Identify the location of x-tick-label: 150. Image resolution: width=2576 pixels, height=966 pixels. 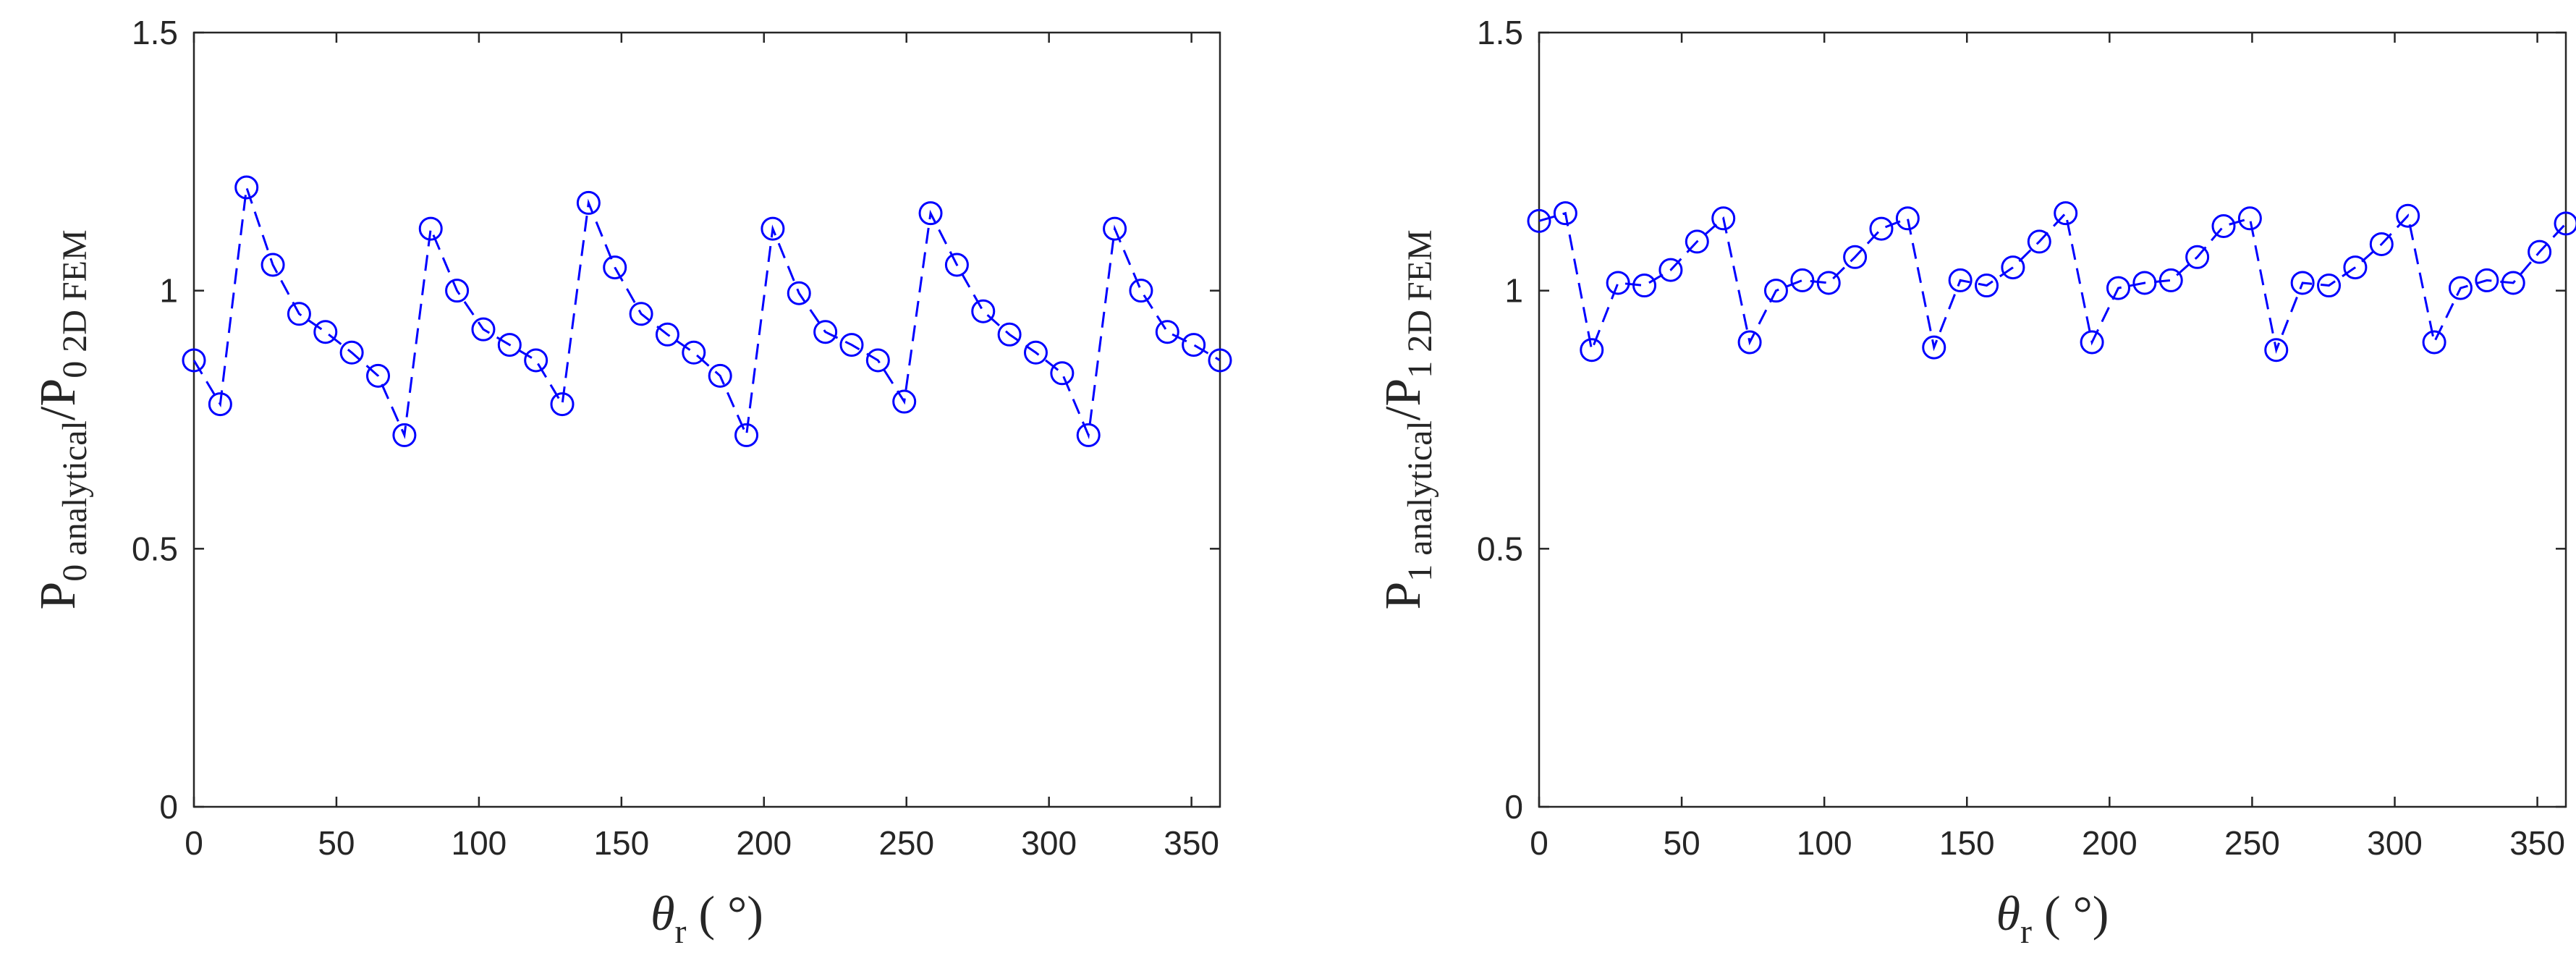
(621, 843).